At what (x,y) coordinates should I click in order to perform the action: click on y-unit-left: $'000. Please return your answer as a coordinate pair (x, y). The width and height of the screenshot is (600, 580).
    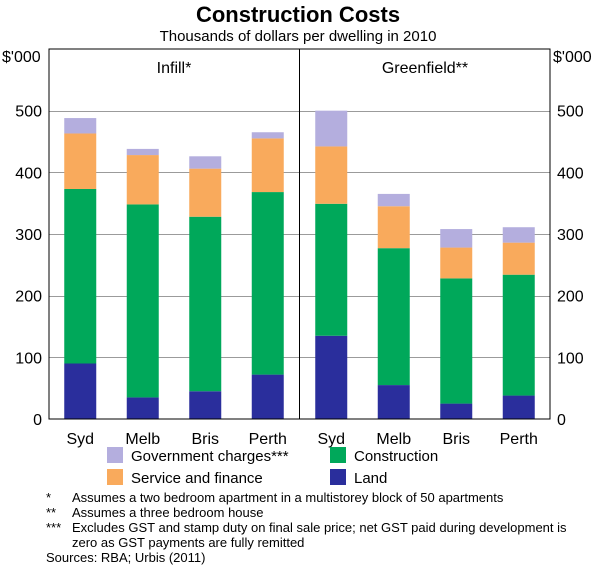
    Looking at the image, I should click on (21, 57).